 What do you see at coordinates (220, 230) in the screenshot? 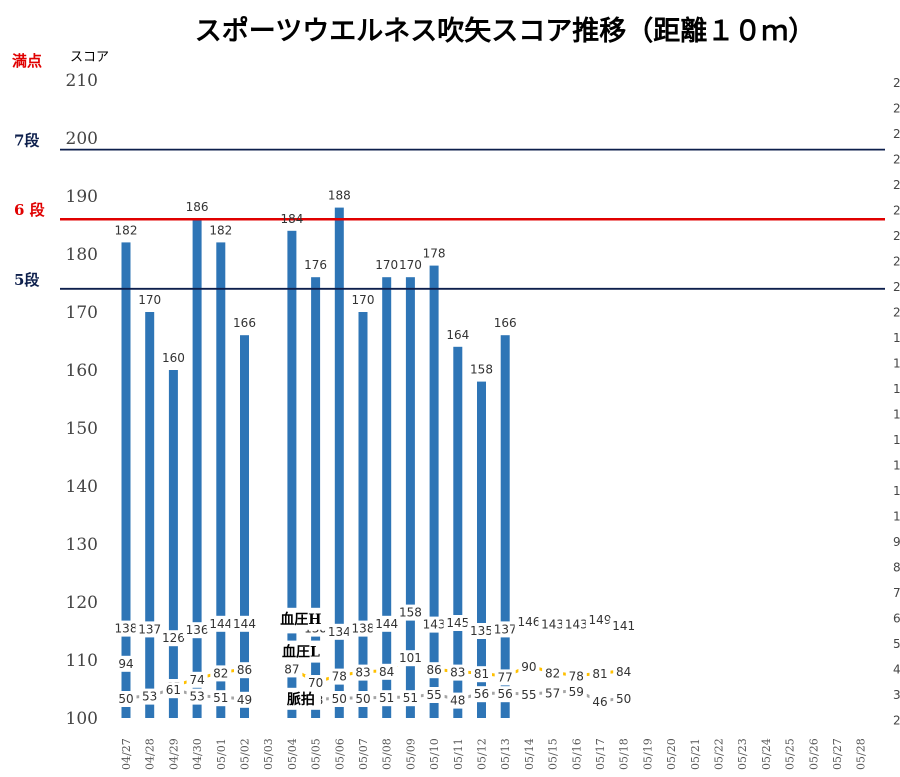
I see `bar-value-label: 182` at bounding box center [220, 230].